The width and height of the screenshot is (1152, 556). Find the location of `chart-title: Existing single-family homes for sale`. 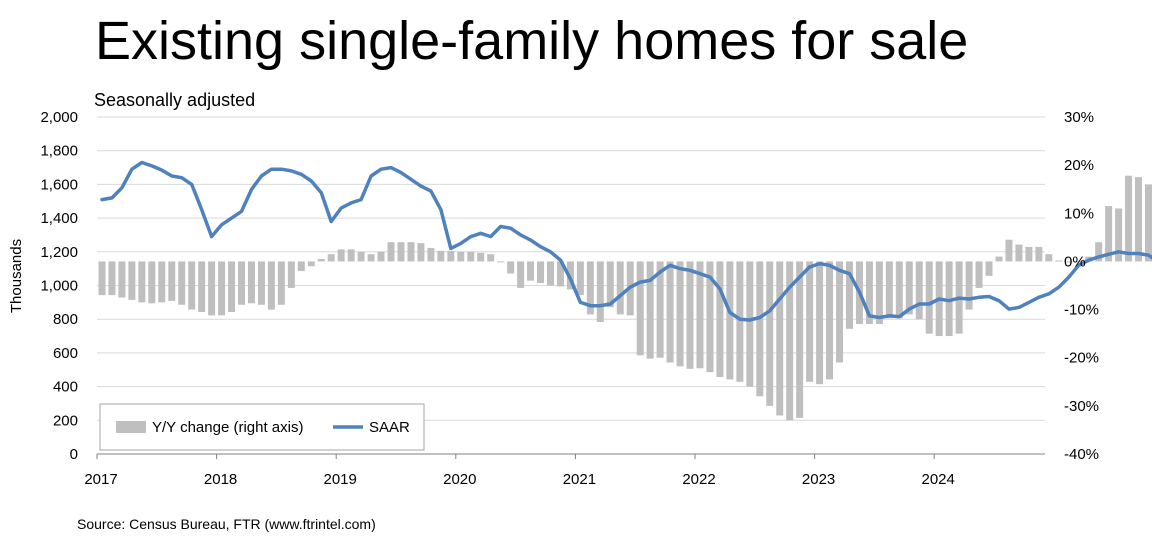

chart-title: Existing single-family homes for sale is located at coordinates (532, 41).